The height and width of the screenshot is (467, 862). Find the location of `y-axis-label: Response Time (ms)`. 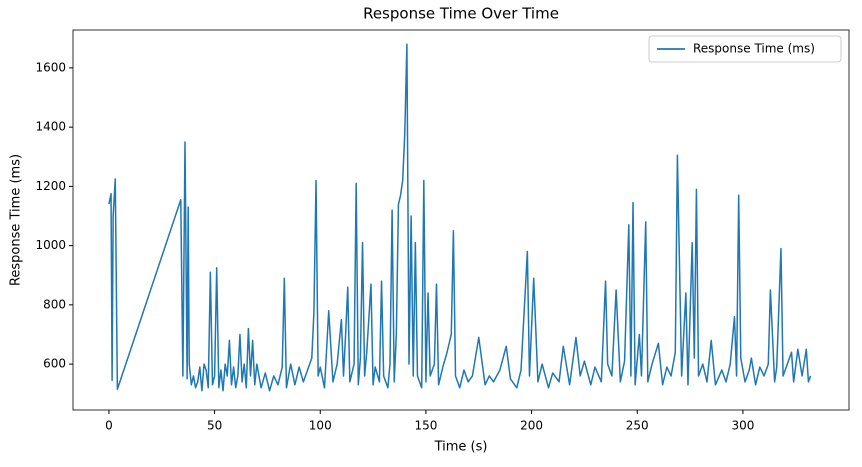

y-axis-label: Response Time (ms) is located at coordinates (16, 220).